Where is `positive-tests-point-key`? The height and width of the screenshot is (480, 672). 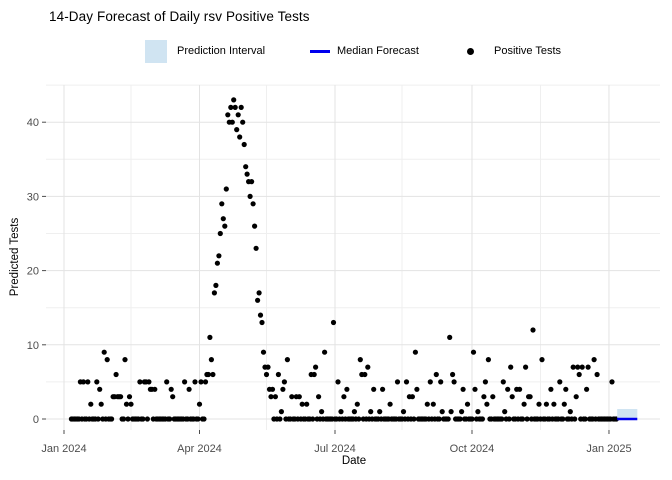
positive-tests-point-key is located at coordinates (470, 51).